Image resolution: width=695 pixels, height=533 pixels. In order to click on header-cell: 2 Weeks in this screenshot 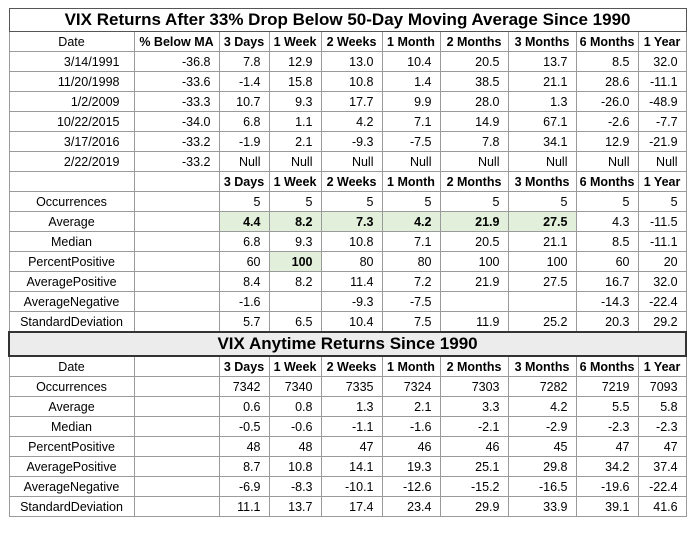, I will do `click(351, 41)`.